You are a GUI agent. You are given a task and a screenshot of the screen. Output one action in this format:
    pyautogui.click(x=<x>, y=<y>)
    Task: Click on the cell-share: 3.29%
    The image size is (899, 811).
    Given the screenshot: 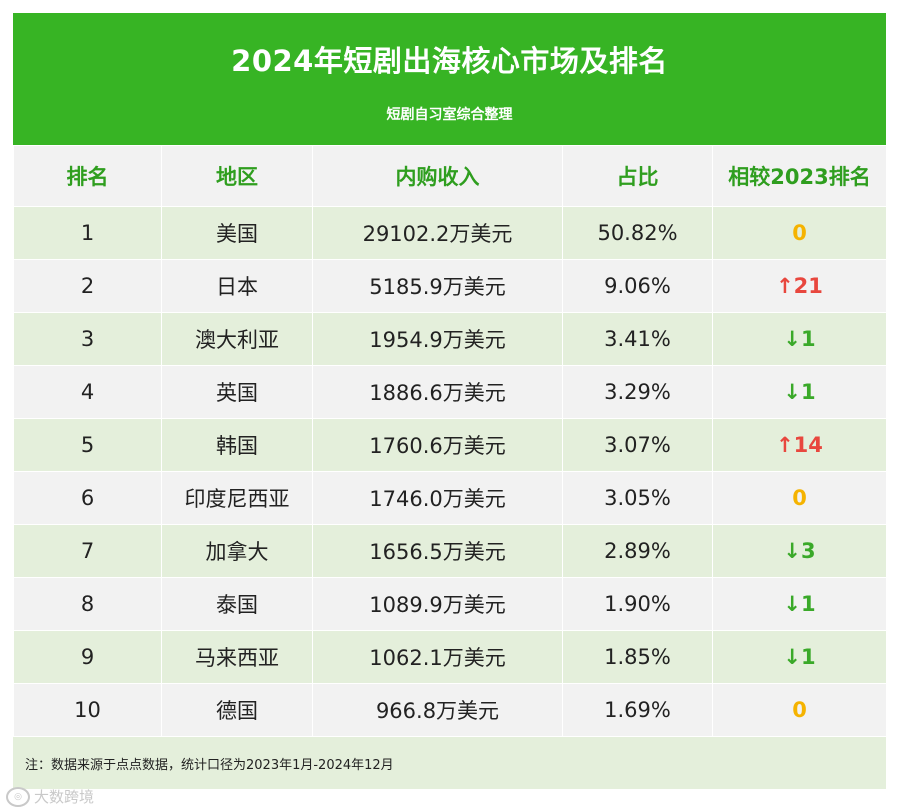 What is the action you would take?
    pyautogui.click(x=637, y=392)
    